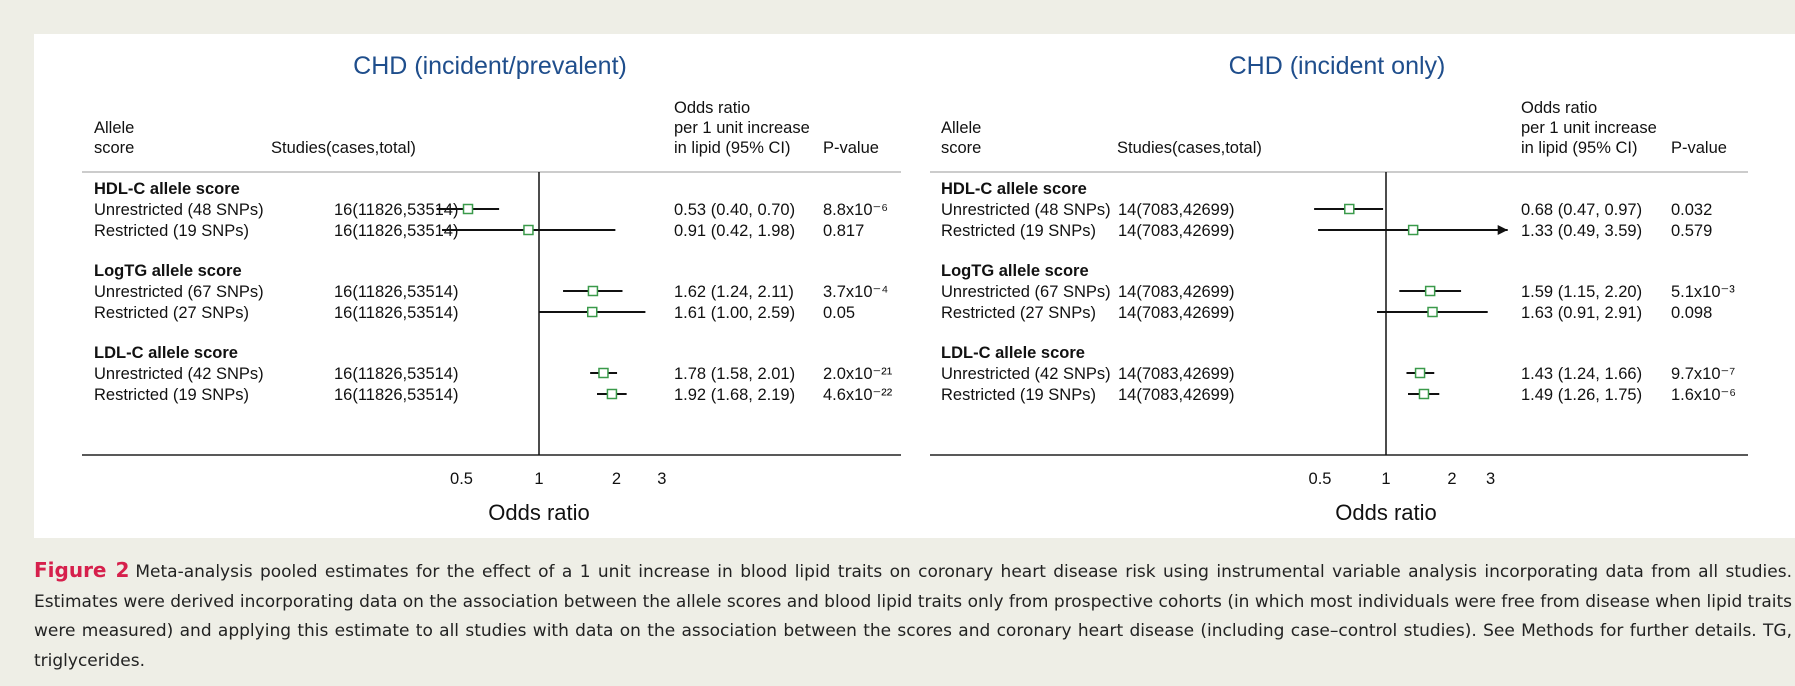  Describe the element at coordinates (858, 374) in the screenshot. I see `p-value: 2.0x10⁻²¹` at that location.